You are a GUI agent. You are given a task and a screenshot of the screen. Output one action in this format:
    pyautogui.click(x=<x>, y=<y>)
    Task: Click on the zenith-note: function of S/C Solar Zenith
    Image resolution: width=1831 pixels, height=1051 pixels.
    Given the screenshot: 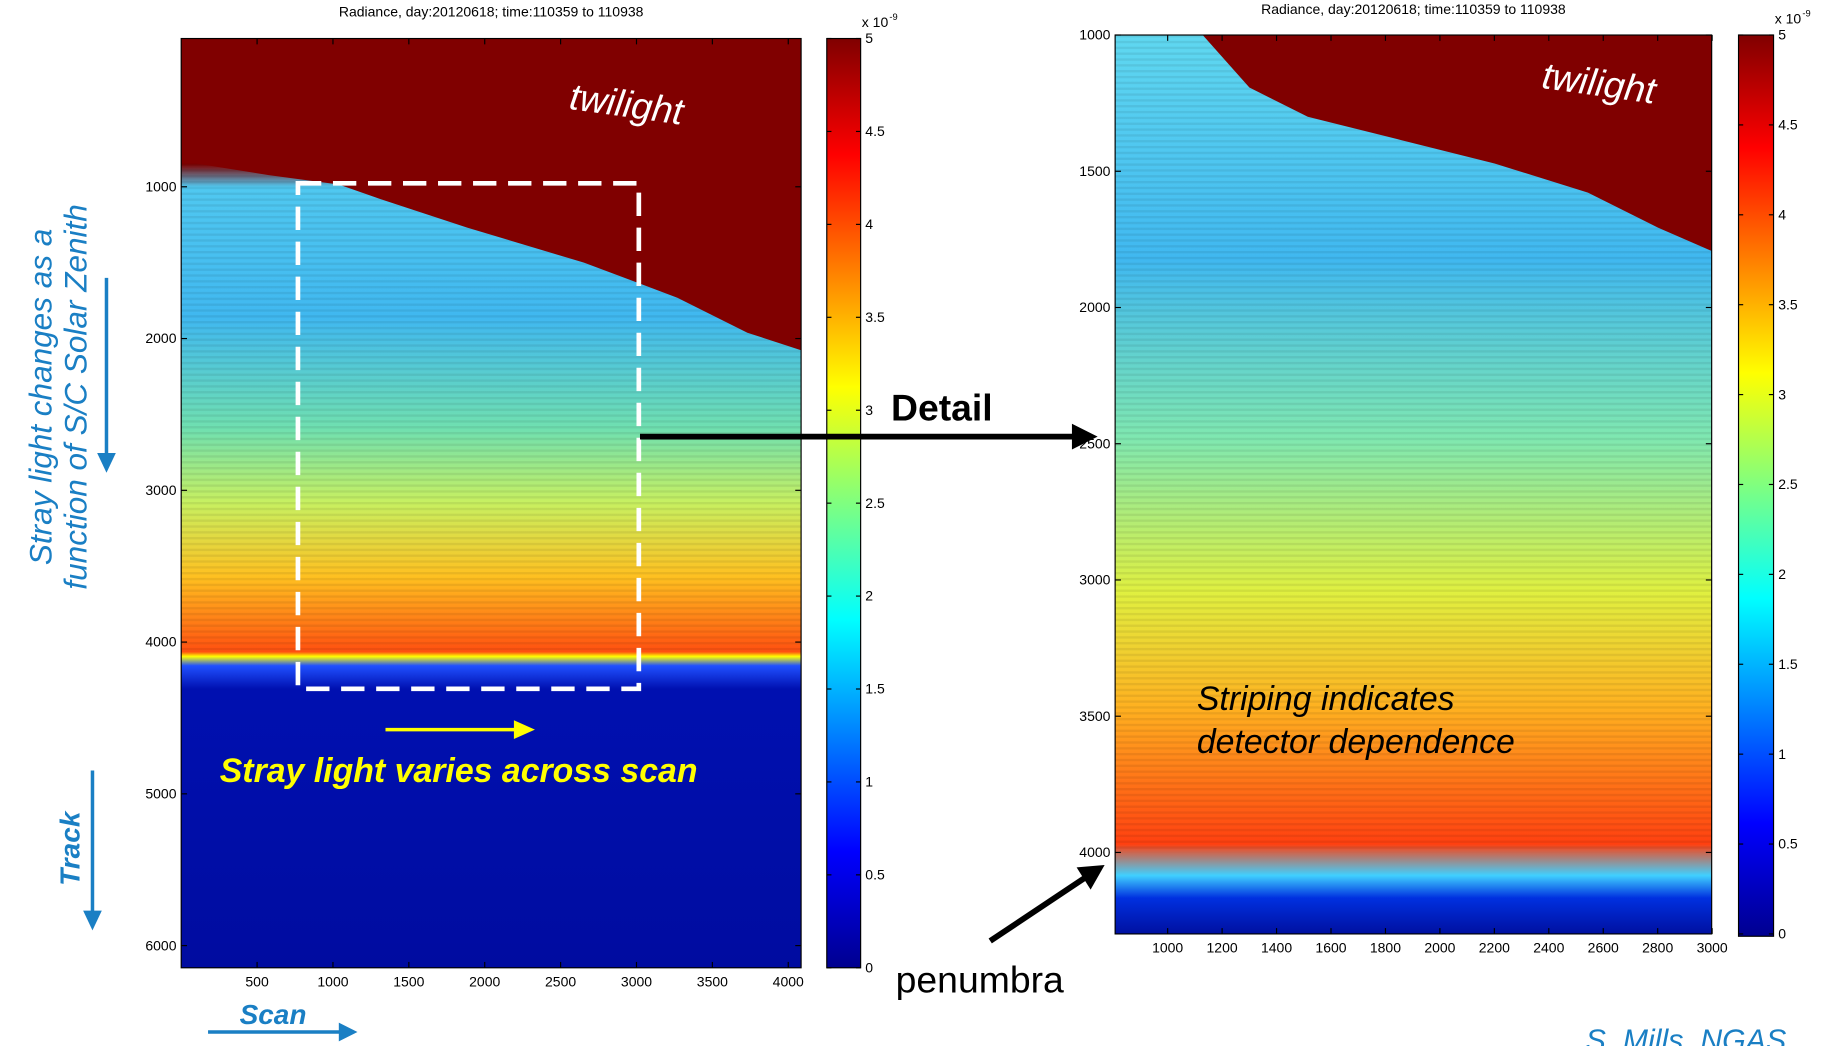 What is the action you would take?
    pyautogui.click(x=76, y=396)
    